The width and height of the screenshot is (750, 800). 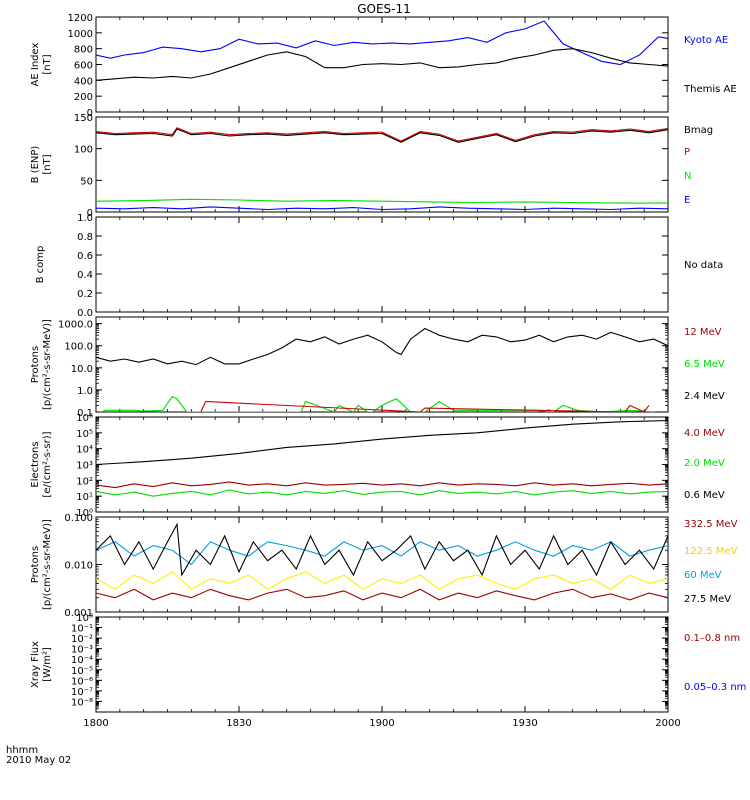 I want to click on x-tick-label: 1930, so click(x=524, y=723).